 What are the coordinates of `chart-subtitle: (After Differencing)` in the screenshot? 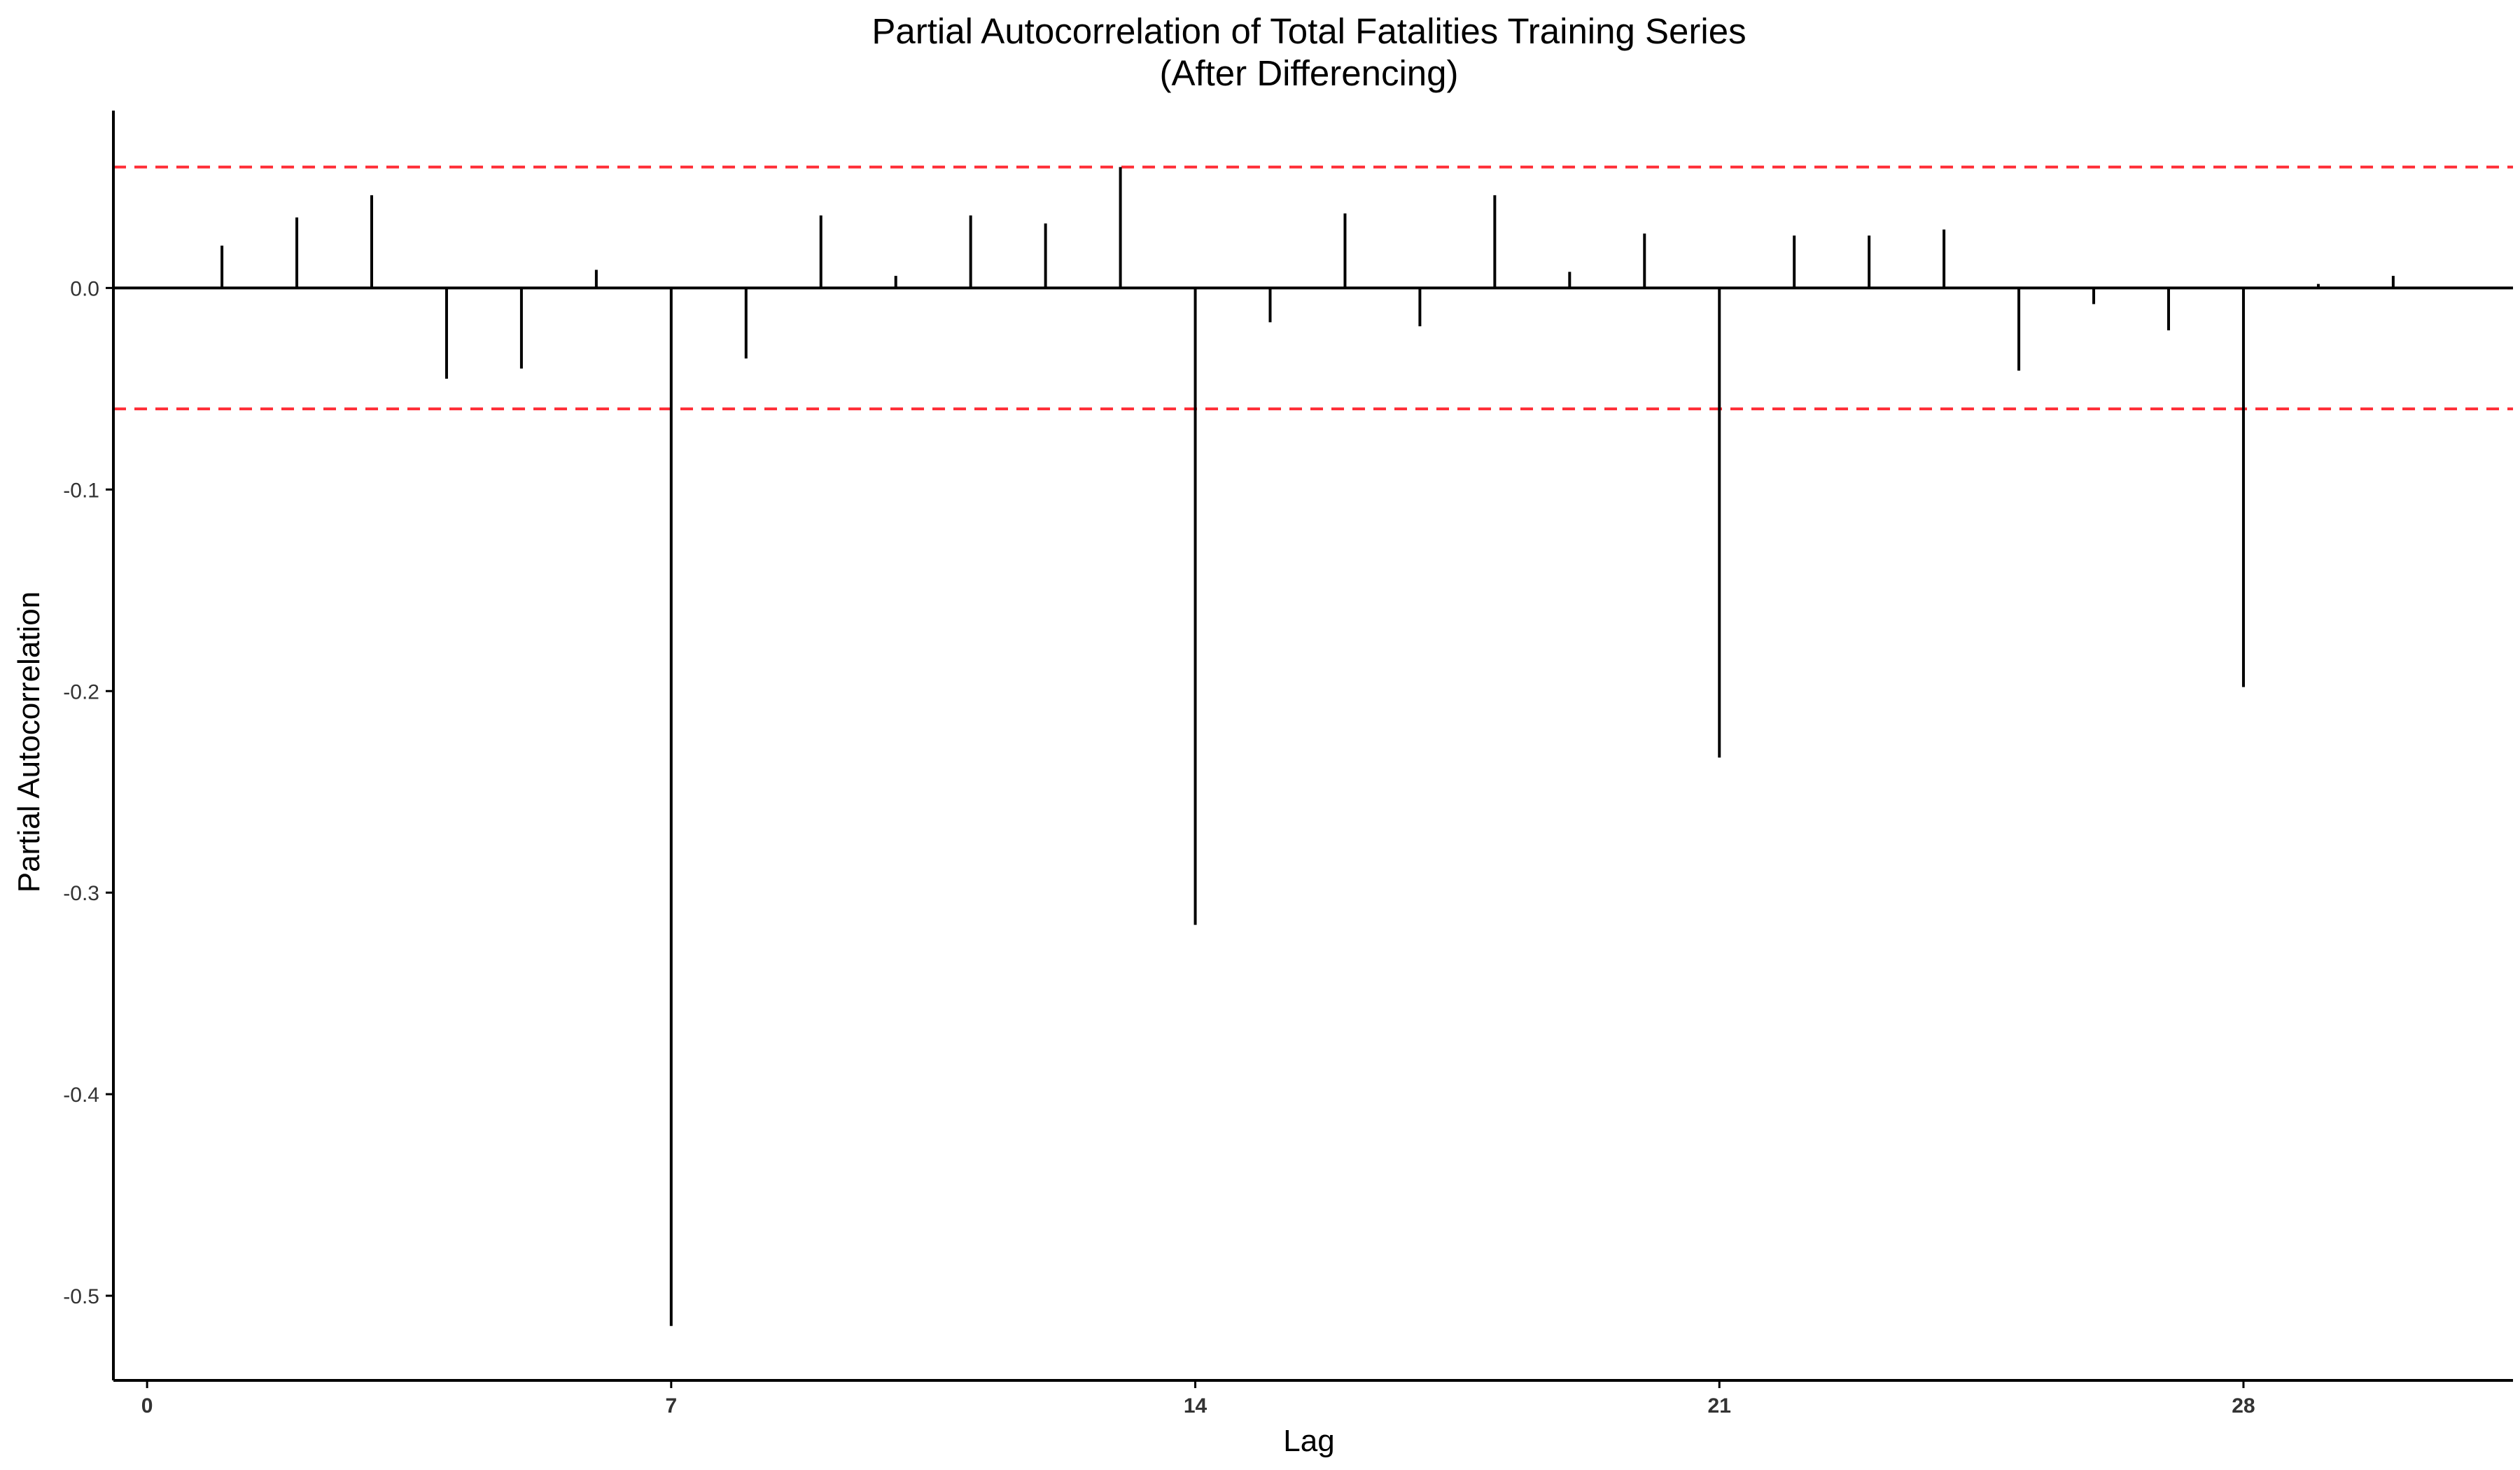 It's located at (1308, 73).